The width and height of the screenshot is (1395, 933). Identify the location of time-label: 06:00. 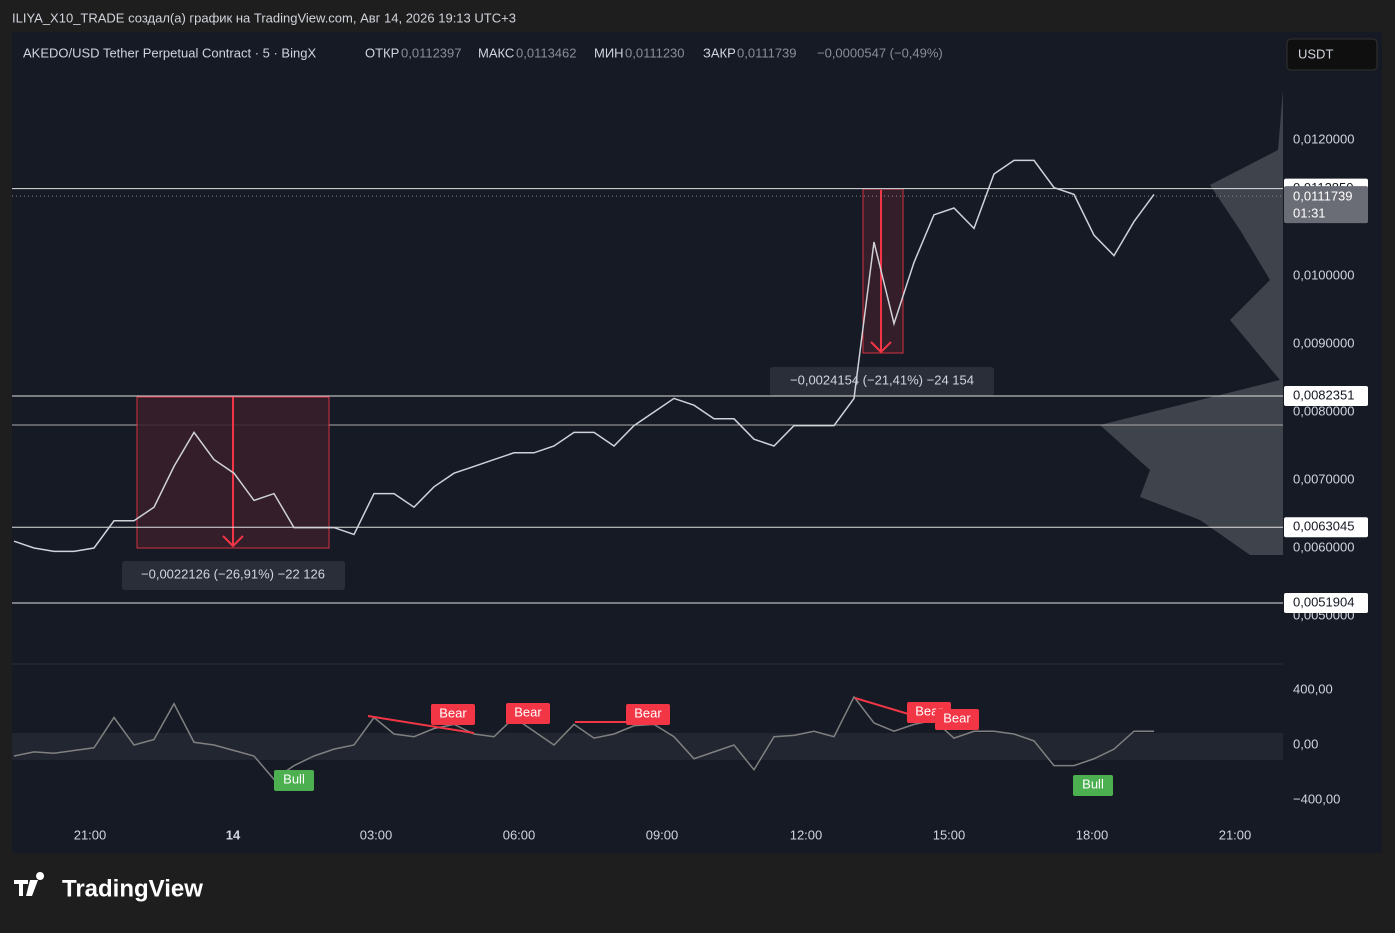
(519, 834).